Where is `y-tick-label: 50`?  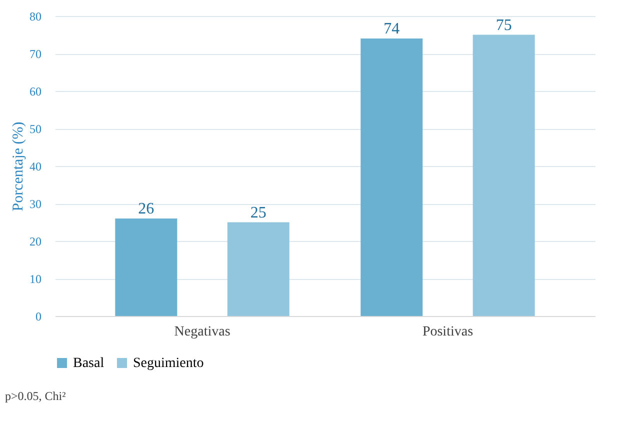
y-tick-label: 50 is located at coordinates (36, 129).